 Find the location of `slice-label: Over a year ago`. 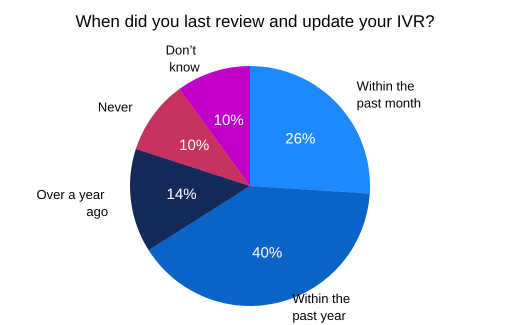

slice-label: Over a year ago is located at coordinates (72, 202).